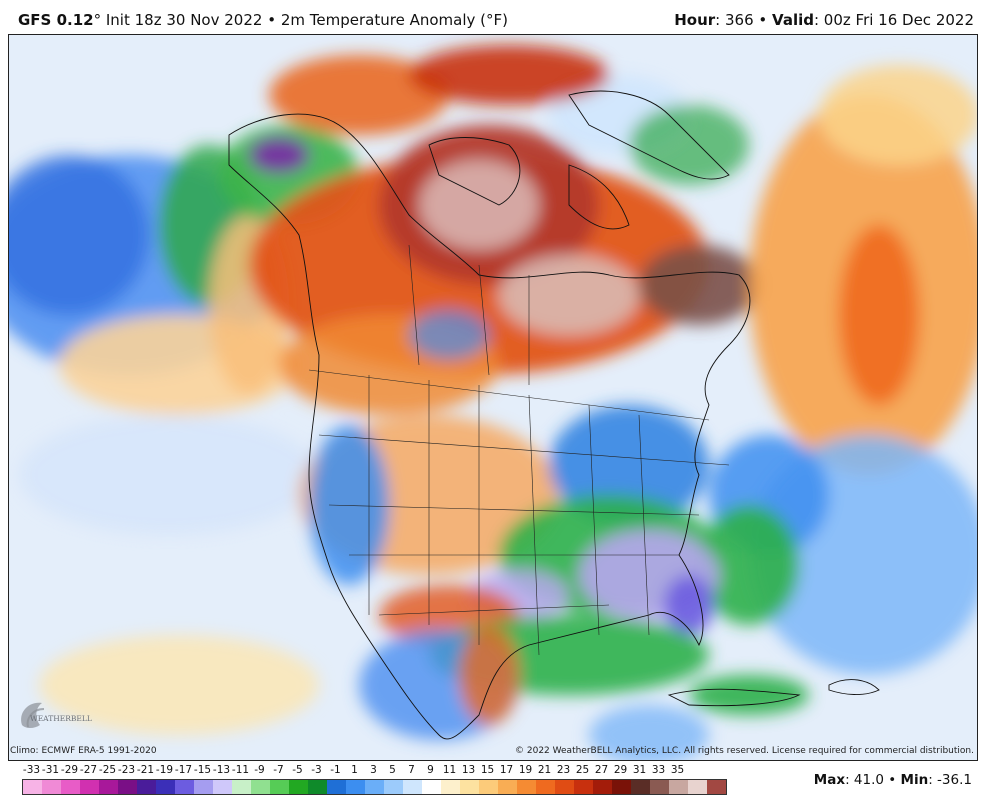  I want to click on max-min-stats: Max: 41.0 • Min: -36.1, so click(893, 780).